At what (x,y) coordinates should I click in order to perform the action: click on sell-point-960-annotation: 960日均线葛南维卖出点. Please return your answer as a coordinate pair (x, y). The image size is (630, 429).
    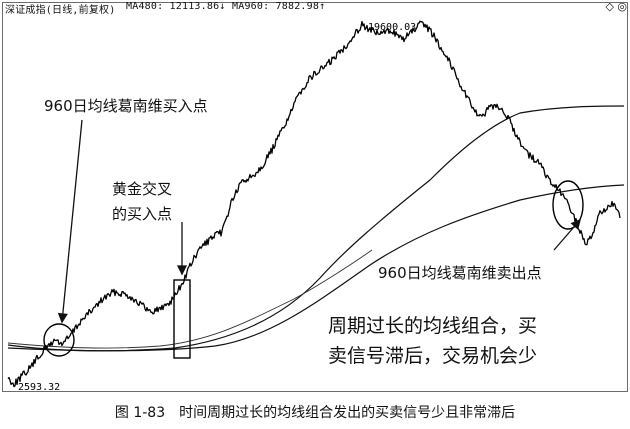
    Looking at the image, I should click on (460, 273).